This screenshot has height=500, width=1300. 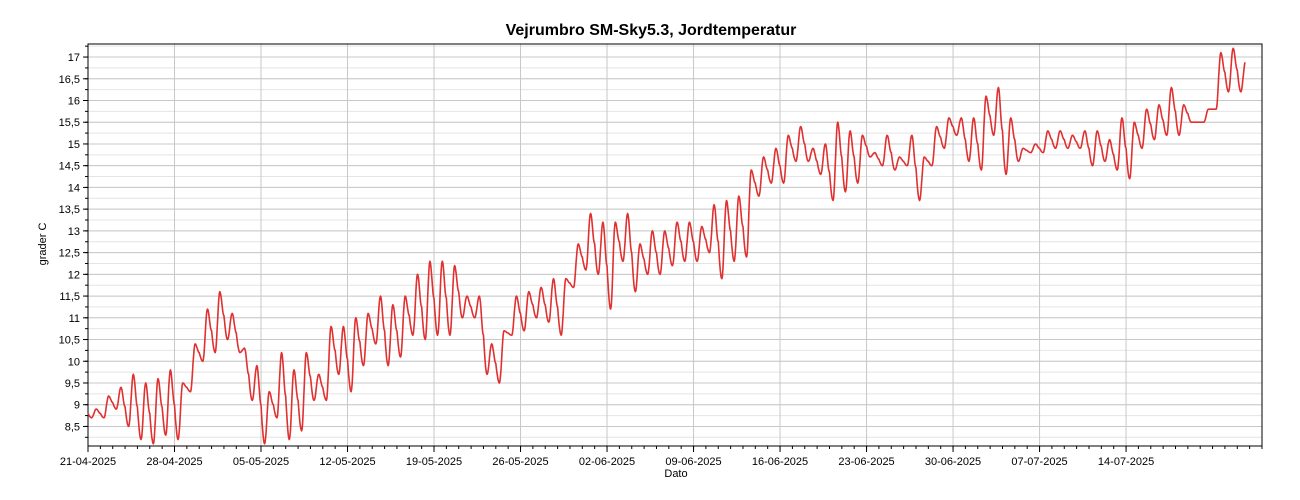 I want to click on chart-title: Vejrumbro SM-Sky5.3, Jordtemperatur, so click(x=651, y=30).